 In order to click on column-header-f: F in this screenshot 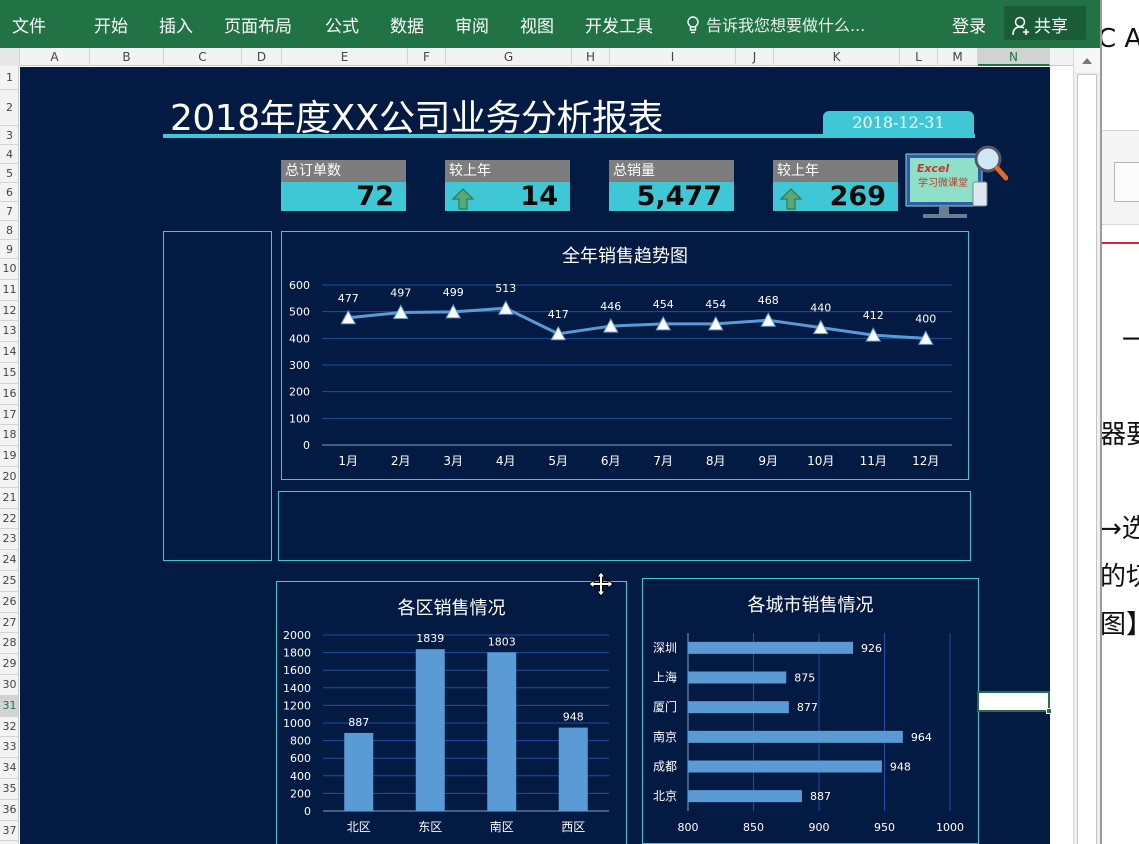, I will do `click(427, 57)`.